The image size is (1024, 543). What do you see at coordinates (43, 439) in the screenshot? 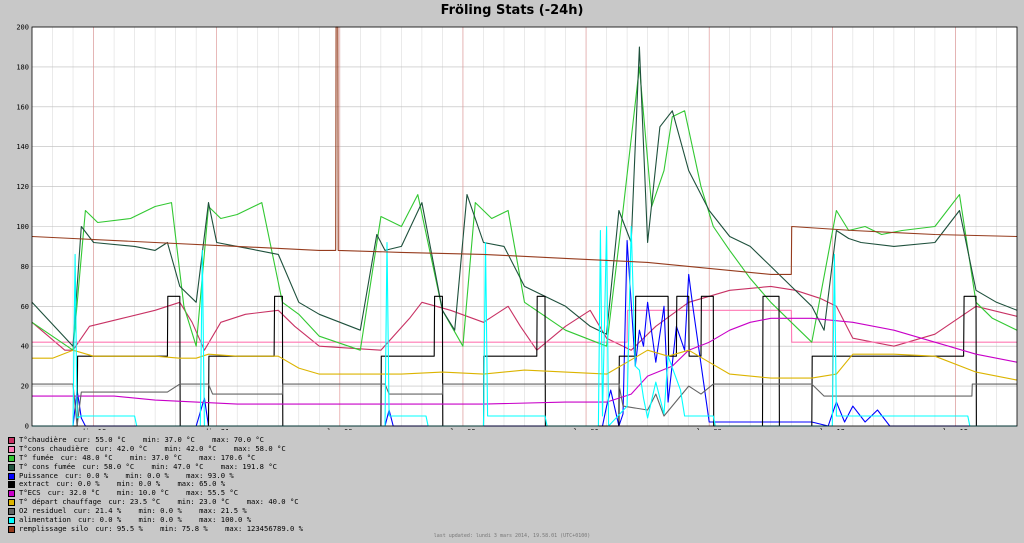
I see `legend-series-name: T°chaudière` at bounding box center [43, 439].